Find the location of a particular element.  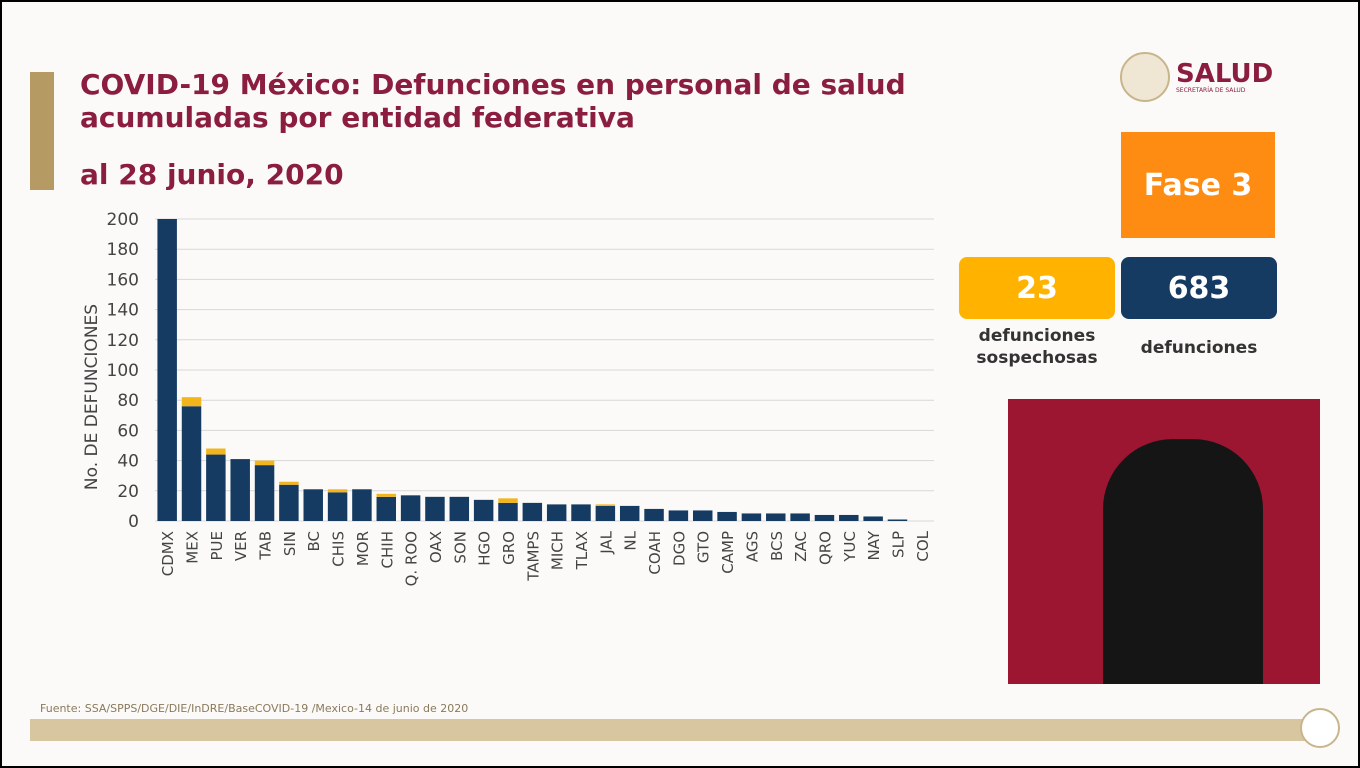

x-tick-label: CHIH is located at coordinates (387, 549).